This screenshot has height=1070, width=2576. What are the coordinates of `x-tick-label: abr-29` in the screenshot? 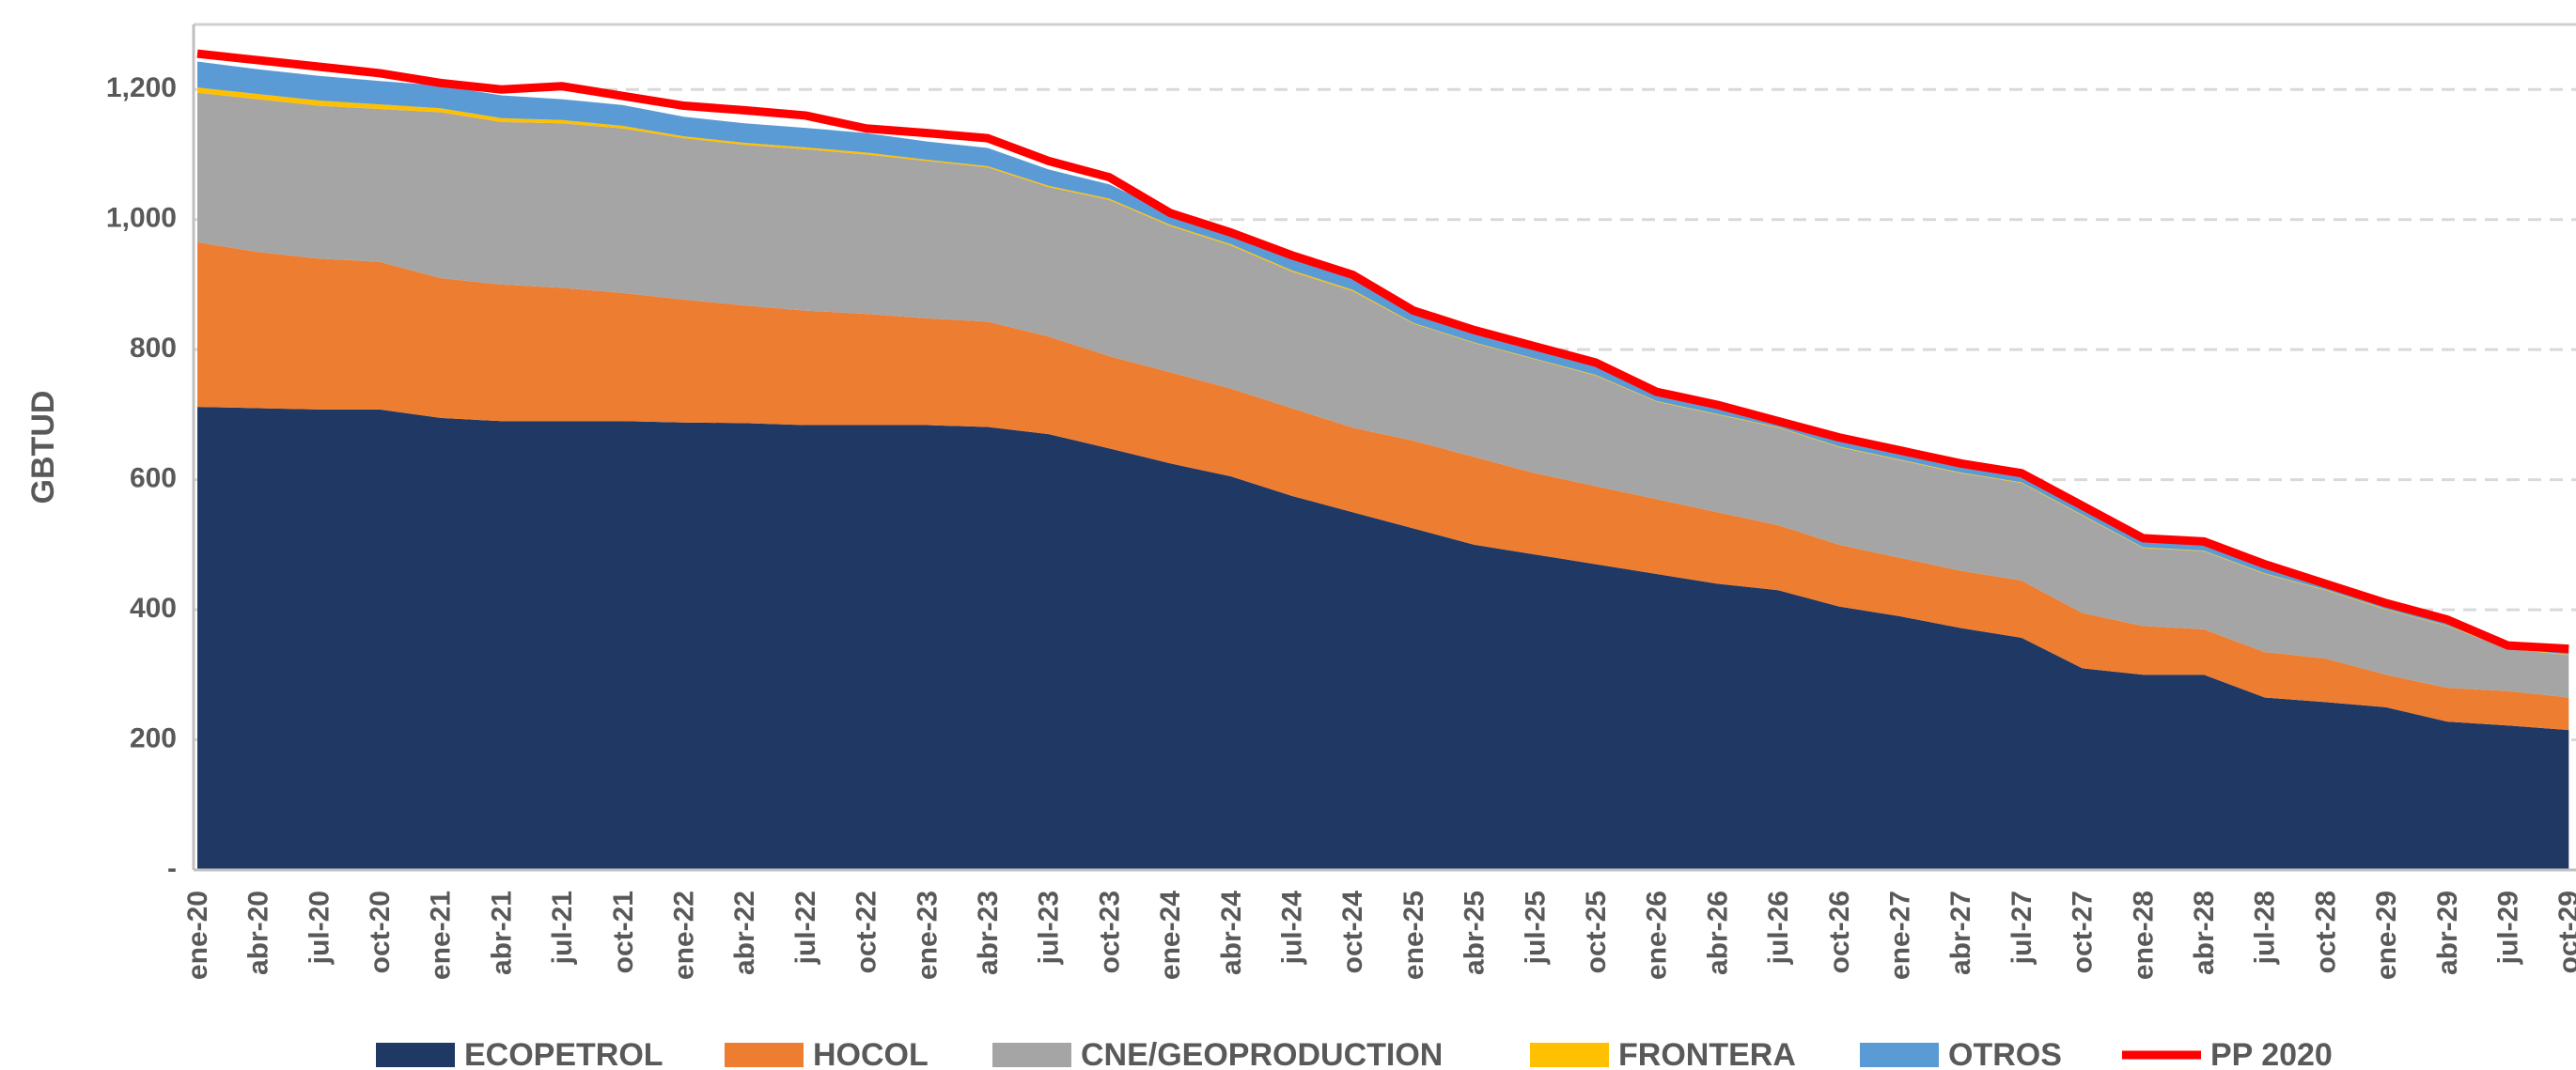 It's located at (2447, 933).